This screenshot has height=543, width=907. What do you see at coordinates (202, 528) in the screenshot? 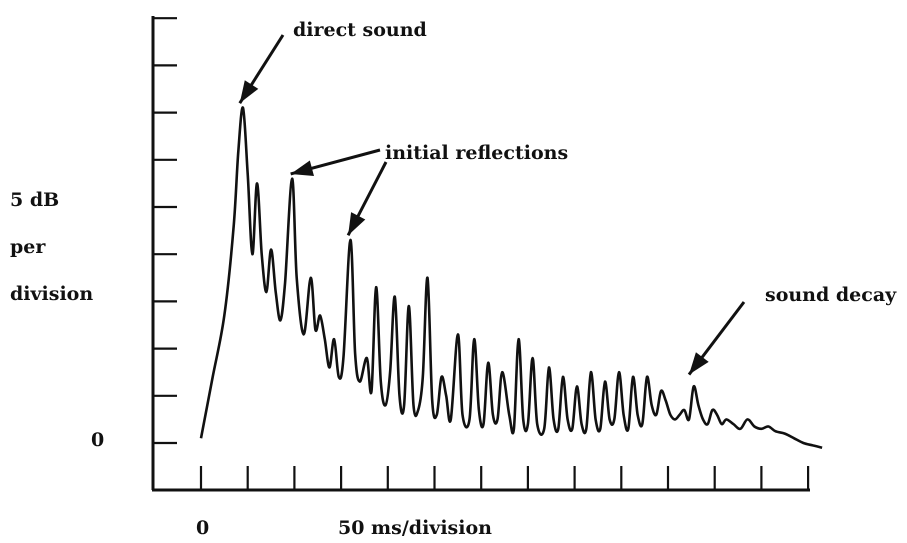
I see `x-tick-label-zero: 0` at bounding box center [202, 528].